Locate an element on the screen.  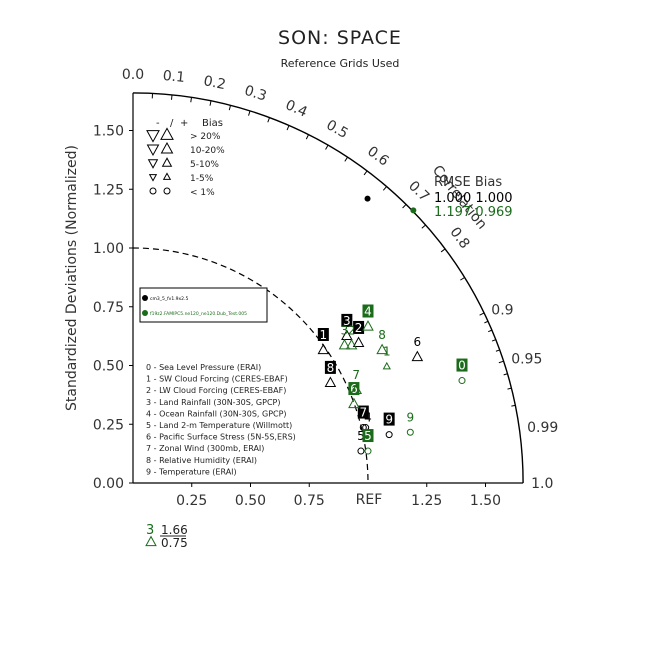
data-point-label: 0 is located at coordinates (462, 366).